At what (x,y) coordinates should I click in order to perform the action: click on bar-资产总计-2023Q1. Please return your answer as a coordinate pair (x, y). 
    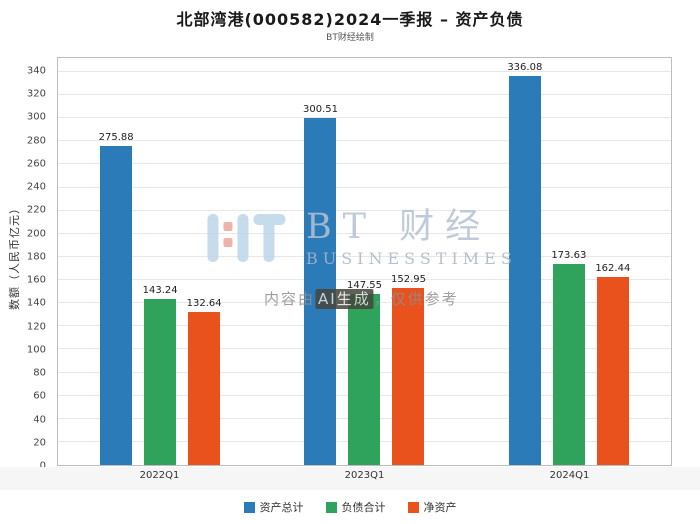
    Looking at the image, I should click on (320, 291).